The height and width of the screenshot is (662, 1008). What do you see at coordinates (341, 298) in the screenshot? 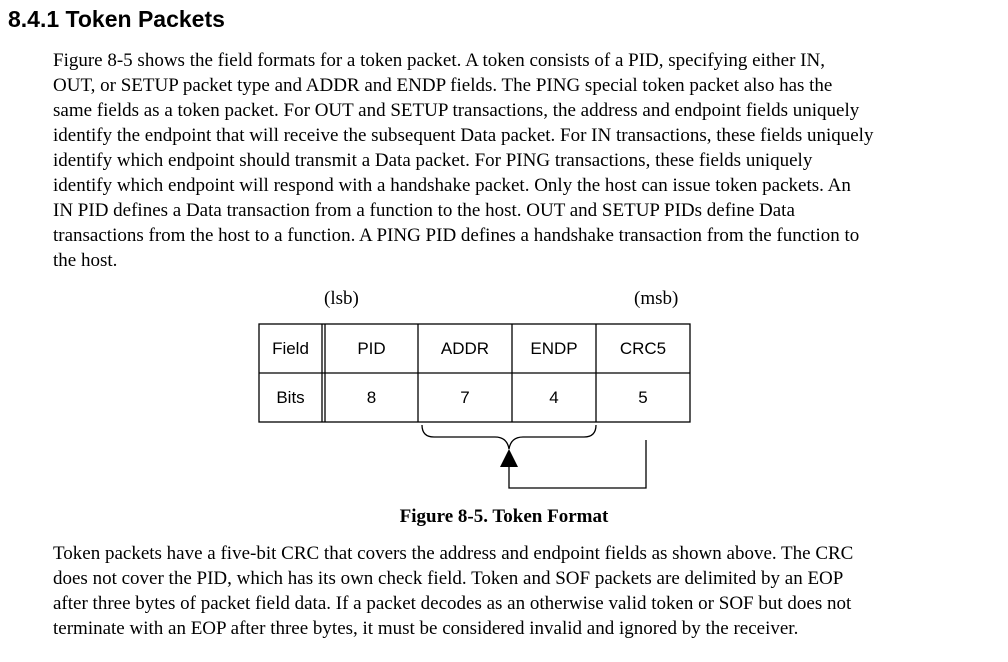
I see `lsb-label: (lsb)` at bounding box center [341, 298].